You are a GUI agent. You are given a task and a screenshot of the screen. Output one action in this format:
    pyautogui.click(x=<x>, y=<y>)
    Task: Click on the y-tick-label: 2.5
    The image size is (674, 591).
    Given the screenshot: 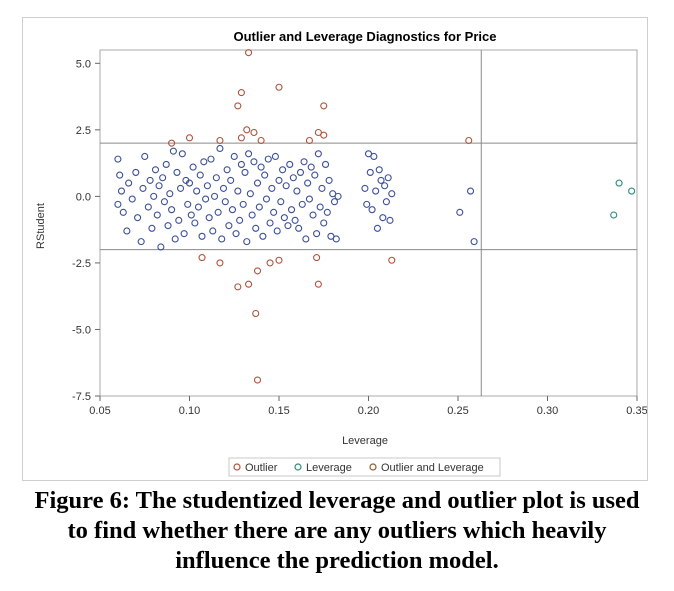 What is the action you would take?
    pyautogui.click(x=83, y=131)
    